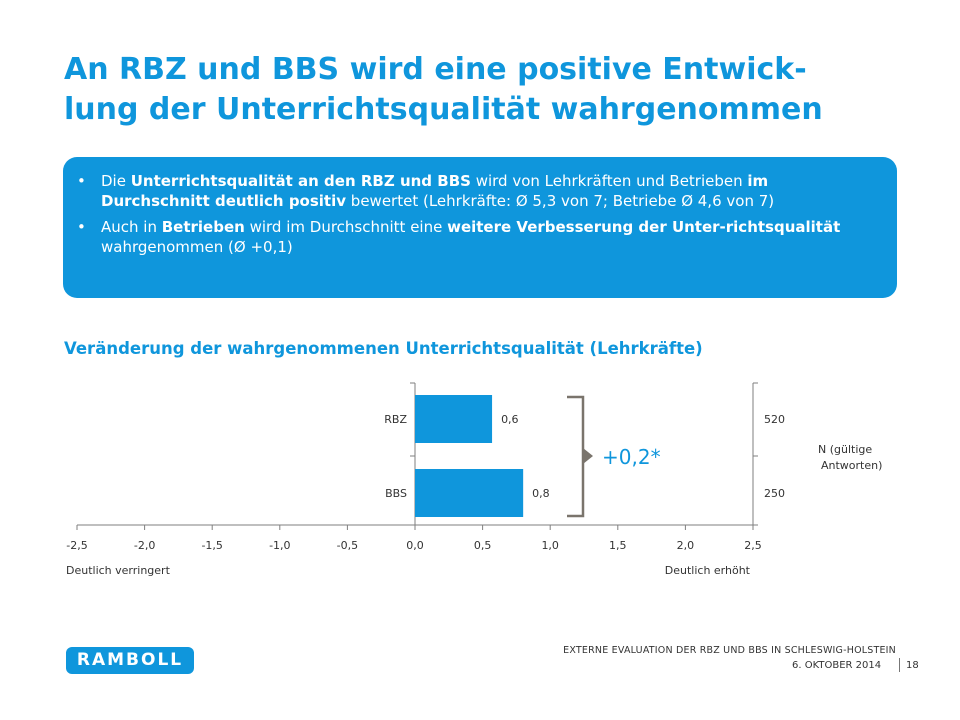 The width and height of the screenshot is (960, 720). Describe the element at coordinates (144, 545) in the screenshot. I see `x-tick-label: -2,0` at that location.